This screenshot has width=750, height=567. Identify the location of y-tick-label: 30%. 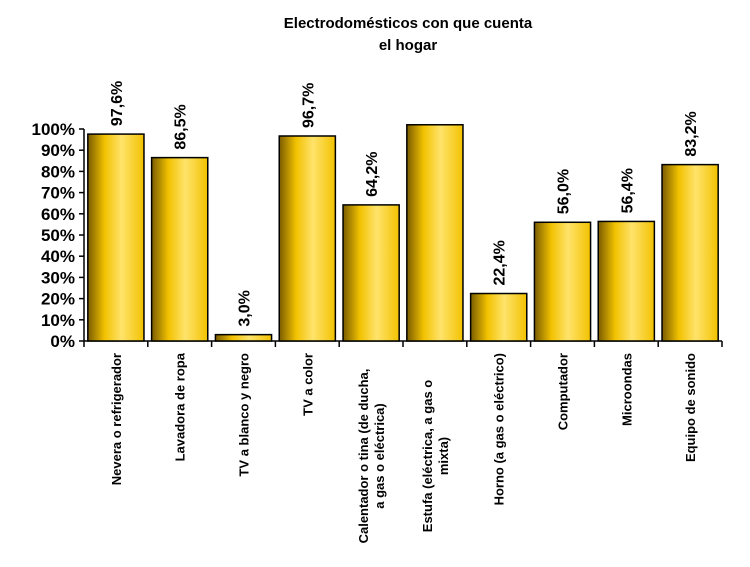
(58, 277).